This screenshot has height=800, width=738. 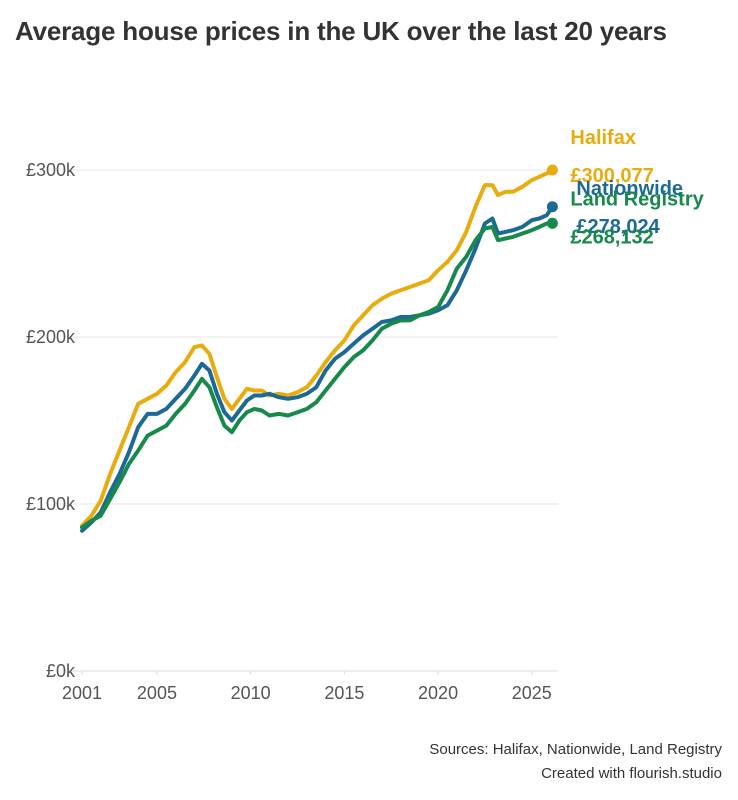 What do you see at coordinates (611, 237) in the screenshot?
I see `series-value-land-registry: £268,132` at bounding box center [611, 237].